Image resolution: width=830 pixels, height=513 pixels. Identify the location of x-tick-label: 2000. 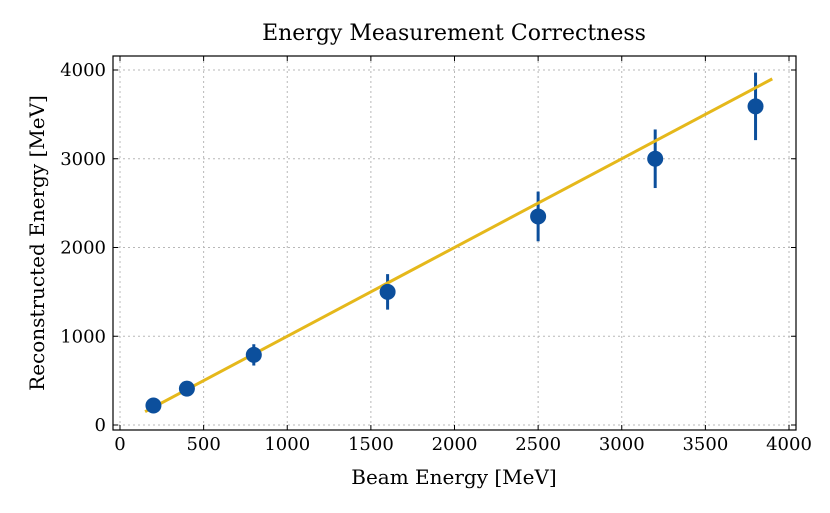
(455, 444).